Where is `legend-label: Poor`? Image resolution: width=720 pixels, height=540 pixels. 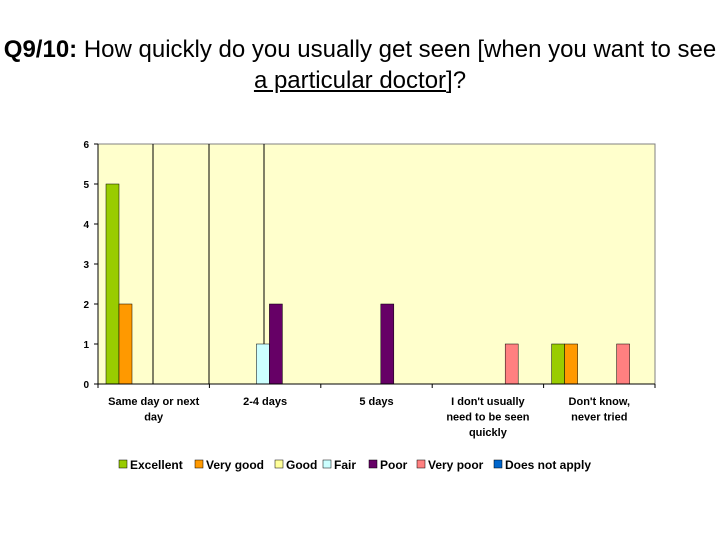 legend-label: Poor is located at coordinates (394, 465).